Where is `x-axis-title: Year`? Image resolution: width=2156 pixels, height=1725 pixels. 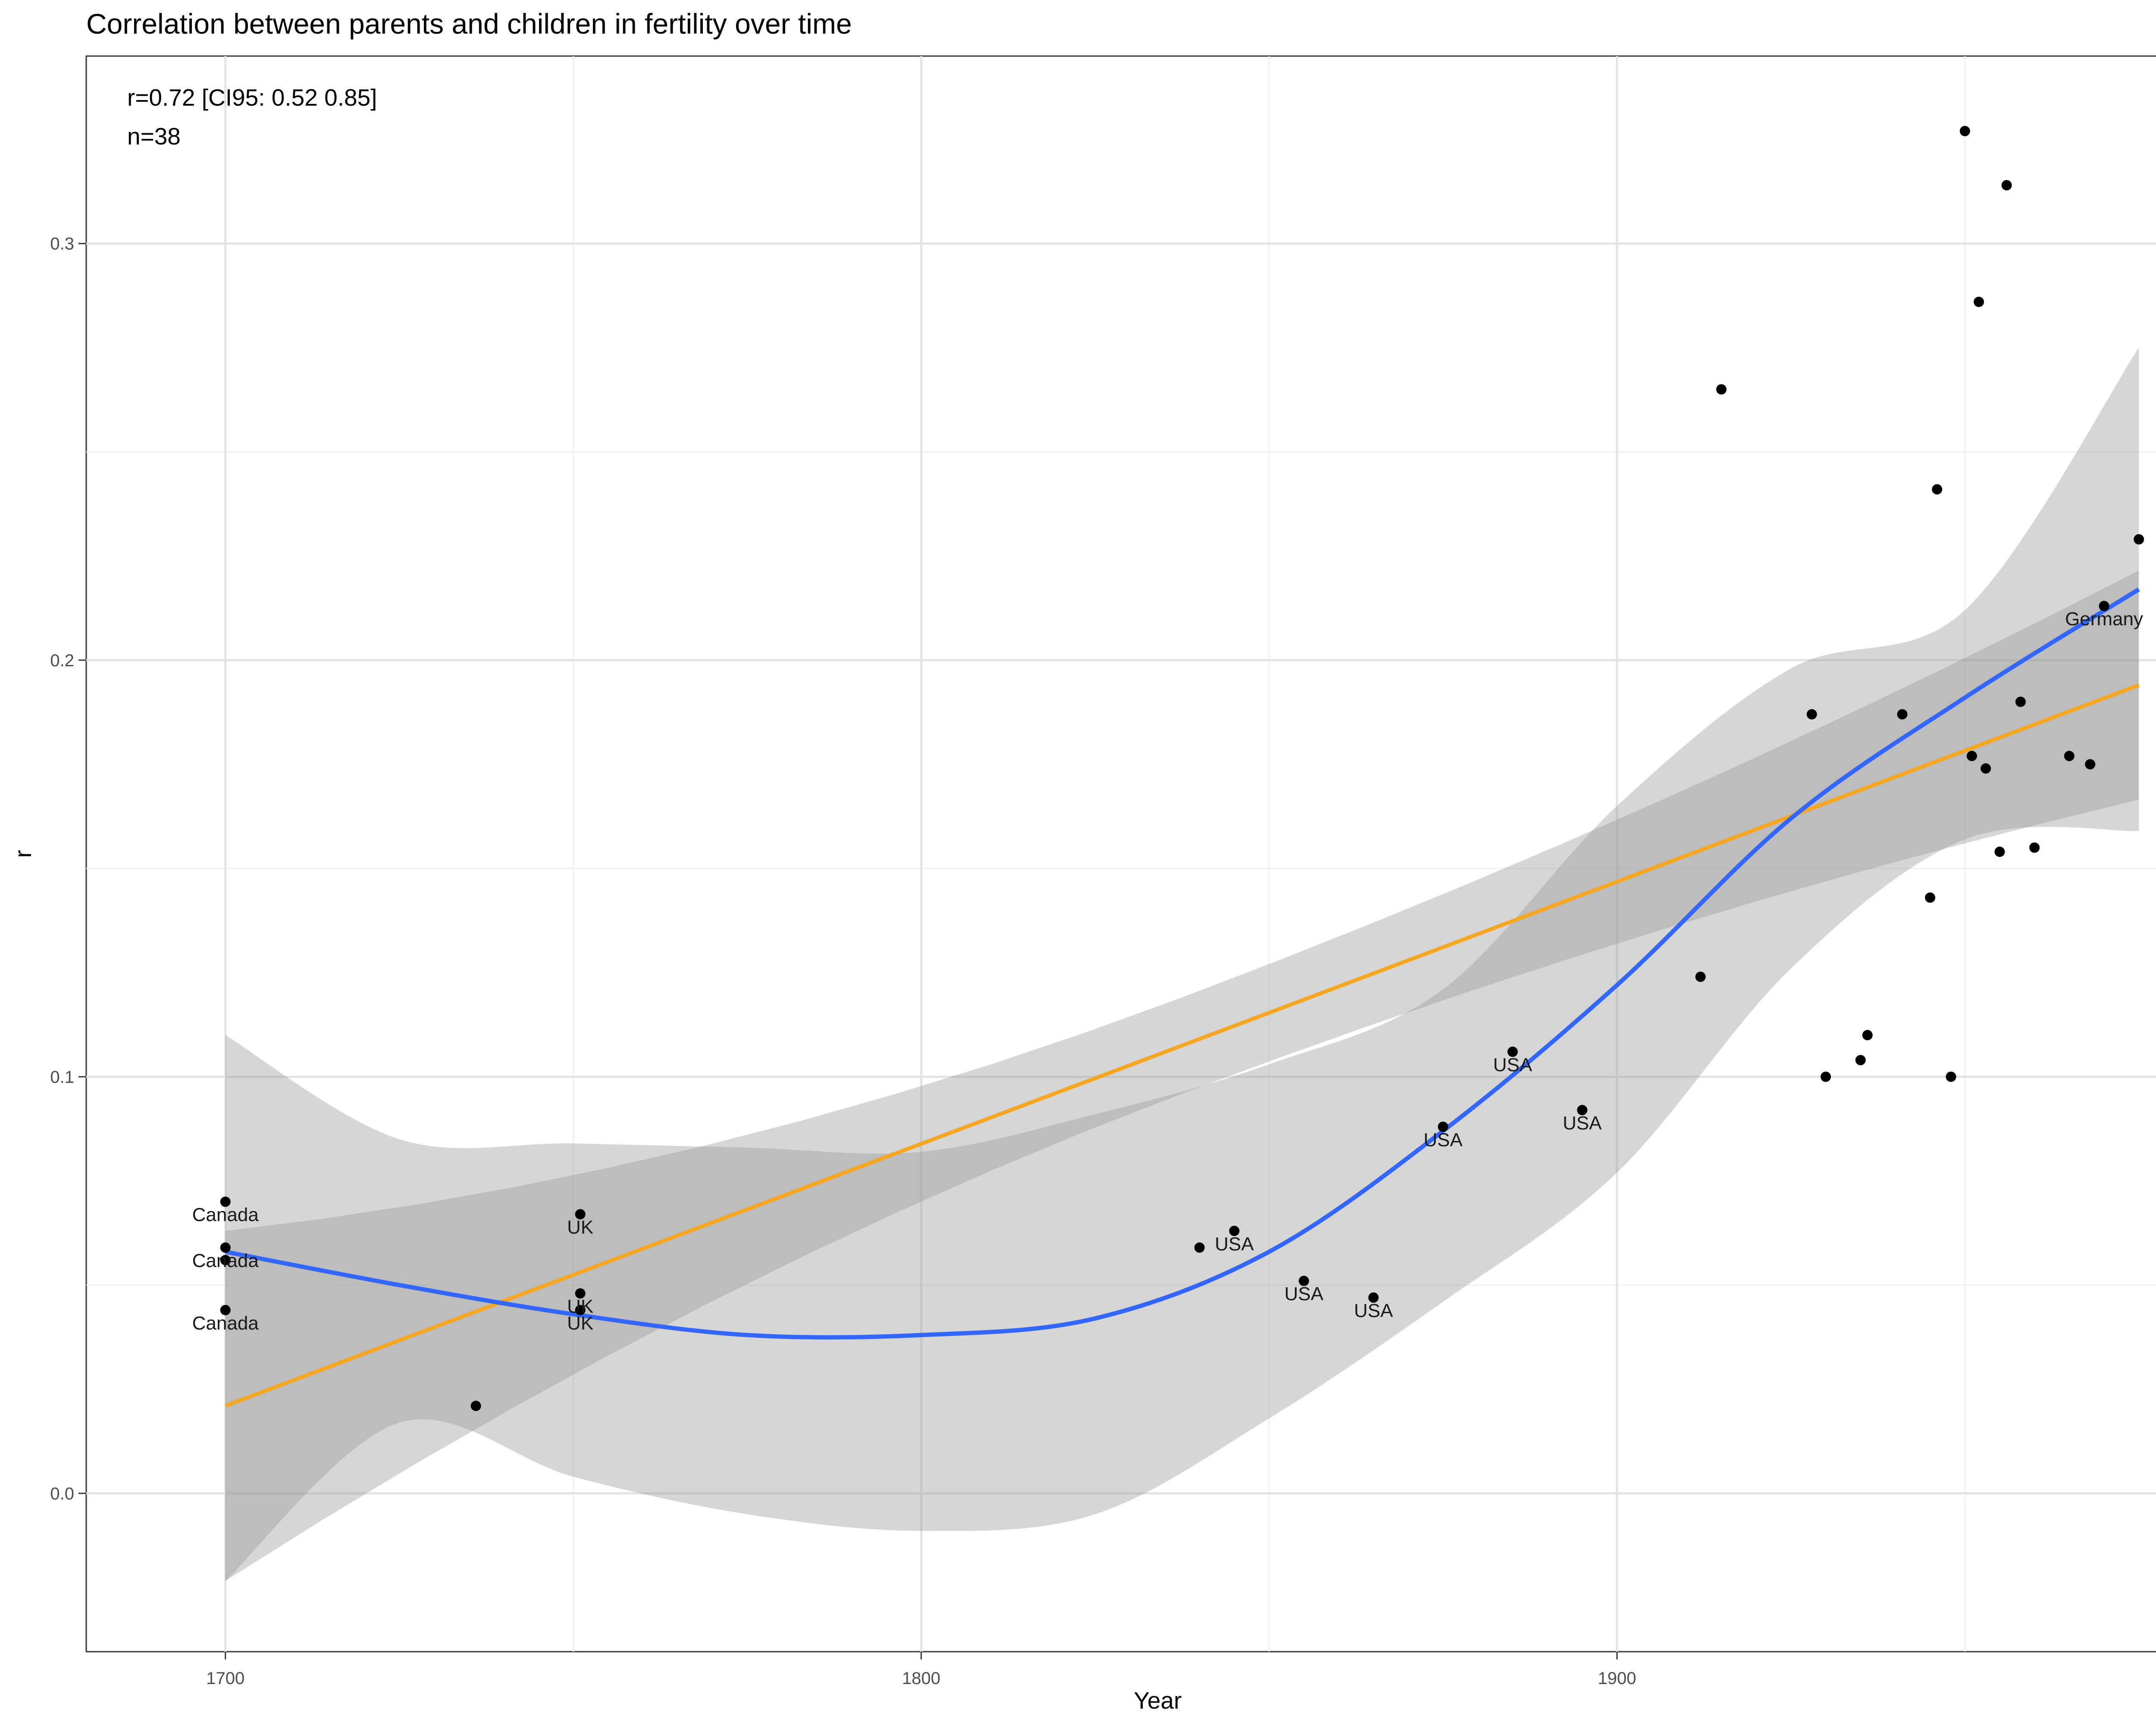
x-axis-title: Year is located at coordinates (1157, 1700).